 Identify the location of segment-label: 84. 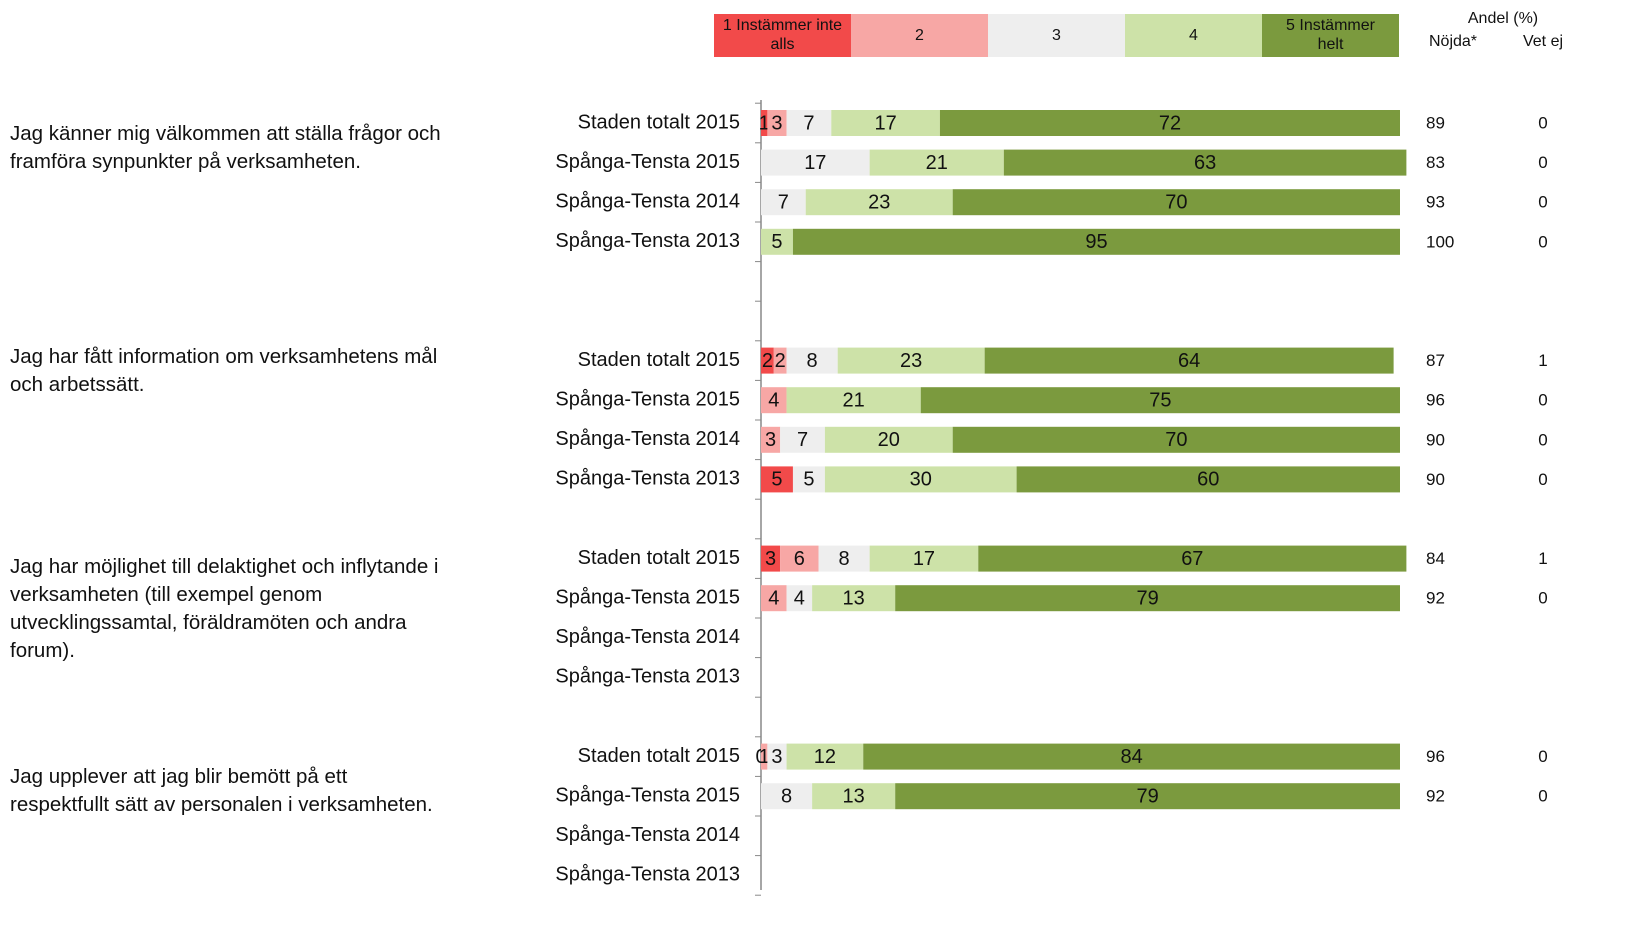
(1131, 757).